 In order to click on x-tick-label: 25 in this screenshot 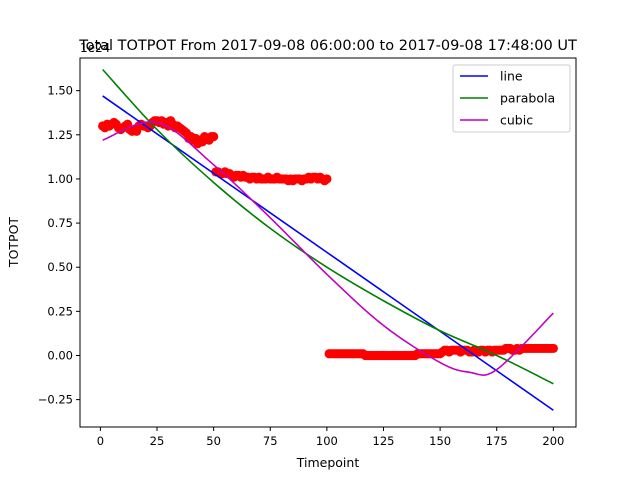, I will do `click(157, 441)`.